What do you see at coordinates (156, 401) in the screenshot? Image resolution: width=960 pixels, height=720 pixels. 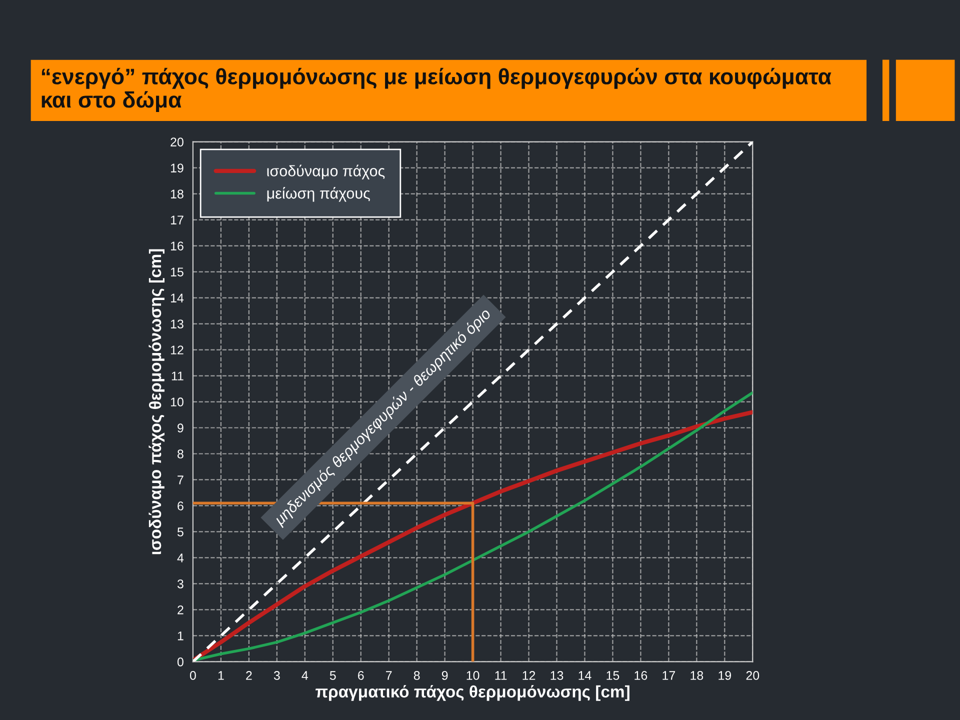 I see `y-axis-title: ισοδύναμο πάχος θερμομόνωσης [cm]` at bounding box center [156, 401].